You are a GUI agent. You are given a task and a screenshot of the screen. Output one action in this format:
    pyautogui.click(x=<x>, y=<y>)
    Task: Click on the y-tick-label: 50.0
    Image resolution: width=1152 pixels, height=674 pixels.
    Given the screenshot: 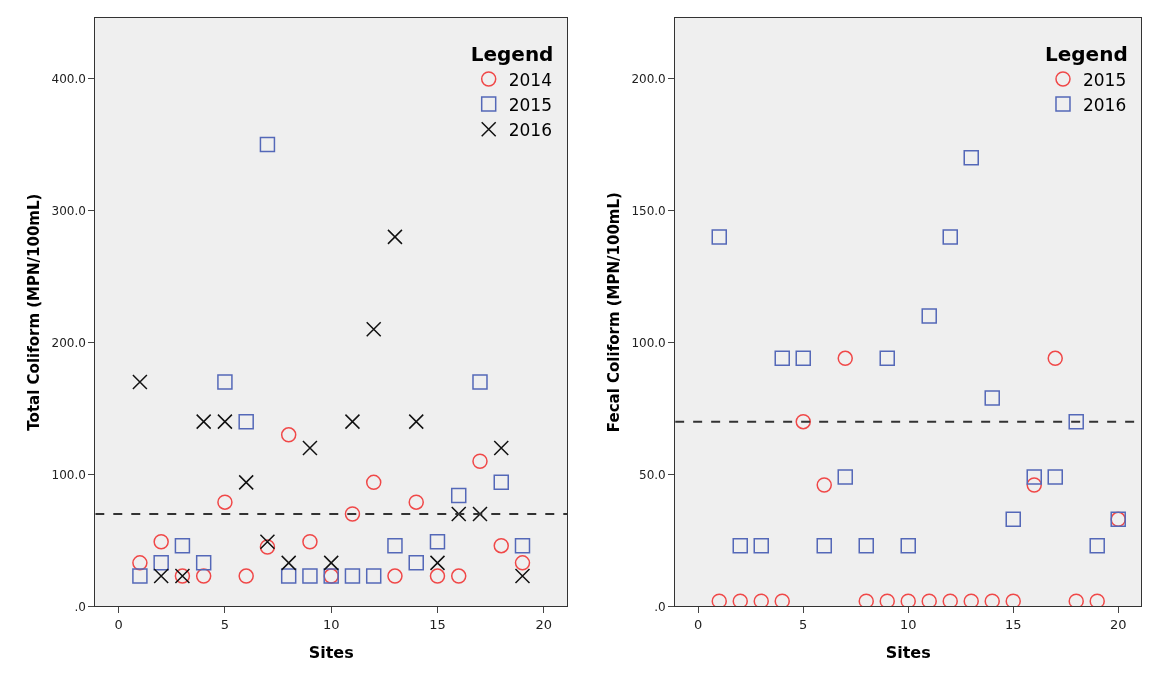 What is the action you would take?
    pyautogui.click(x=652, y=474)
    